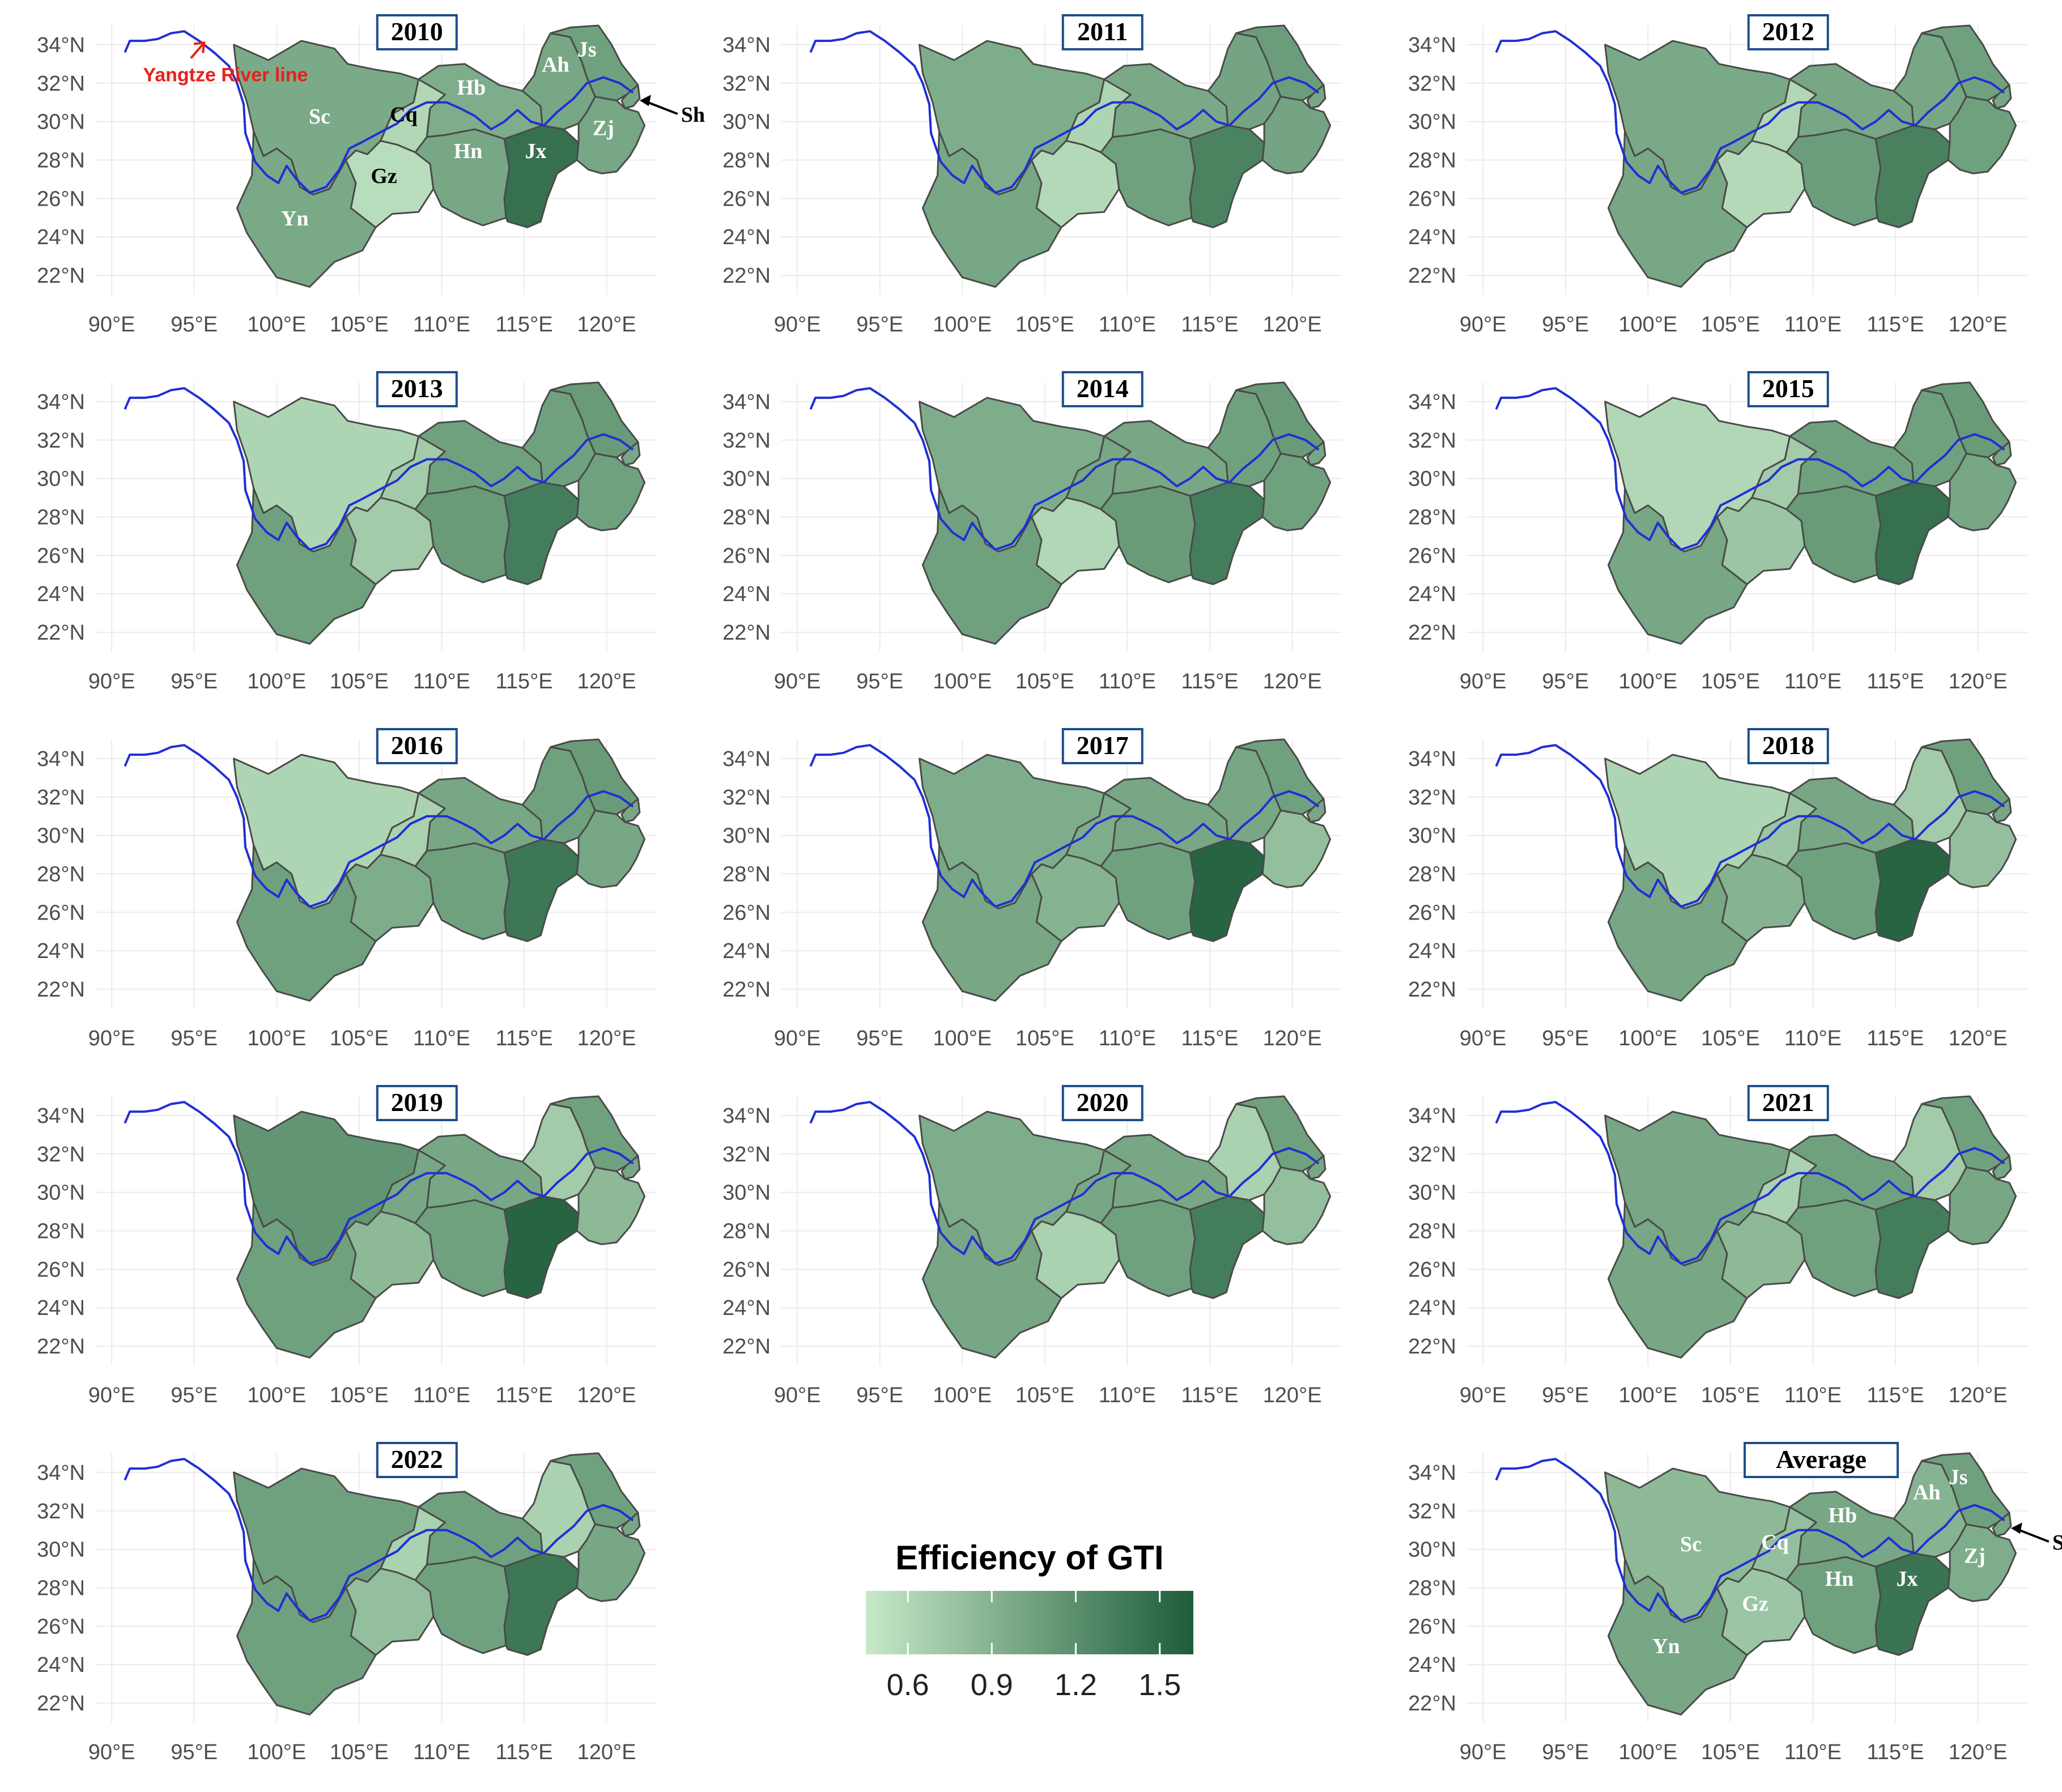  What do you see at coordinates (908, 1685) in the screenshot?
I see `legend-tick-label: 0.6` at bounding box center [908, 1685].